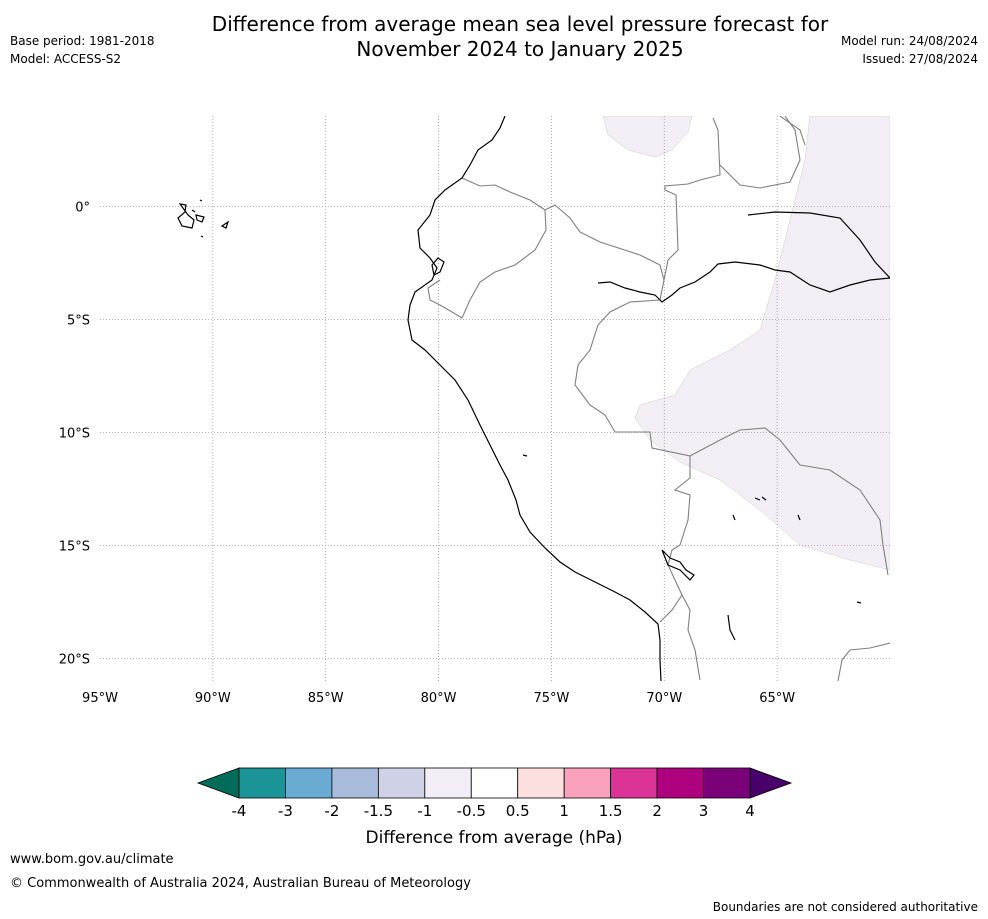 The image size is (988, 919). I want to click on north-islets, so click(197, 218).